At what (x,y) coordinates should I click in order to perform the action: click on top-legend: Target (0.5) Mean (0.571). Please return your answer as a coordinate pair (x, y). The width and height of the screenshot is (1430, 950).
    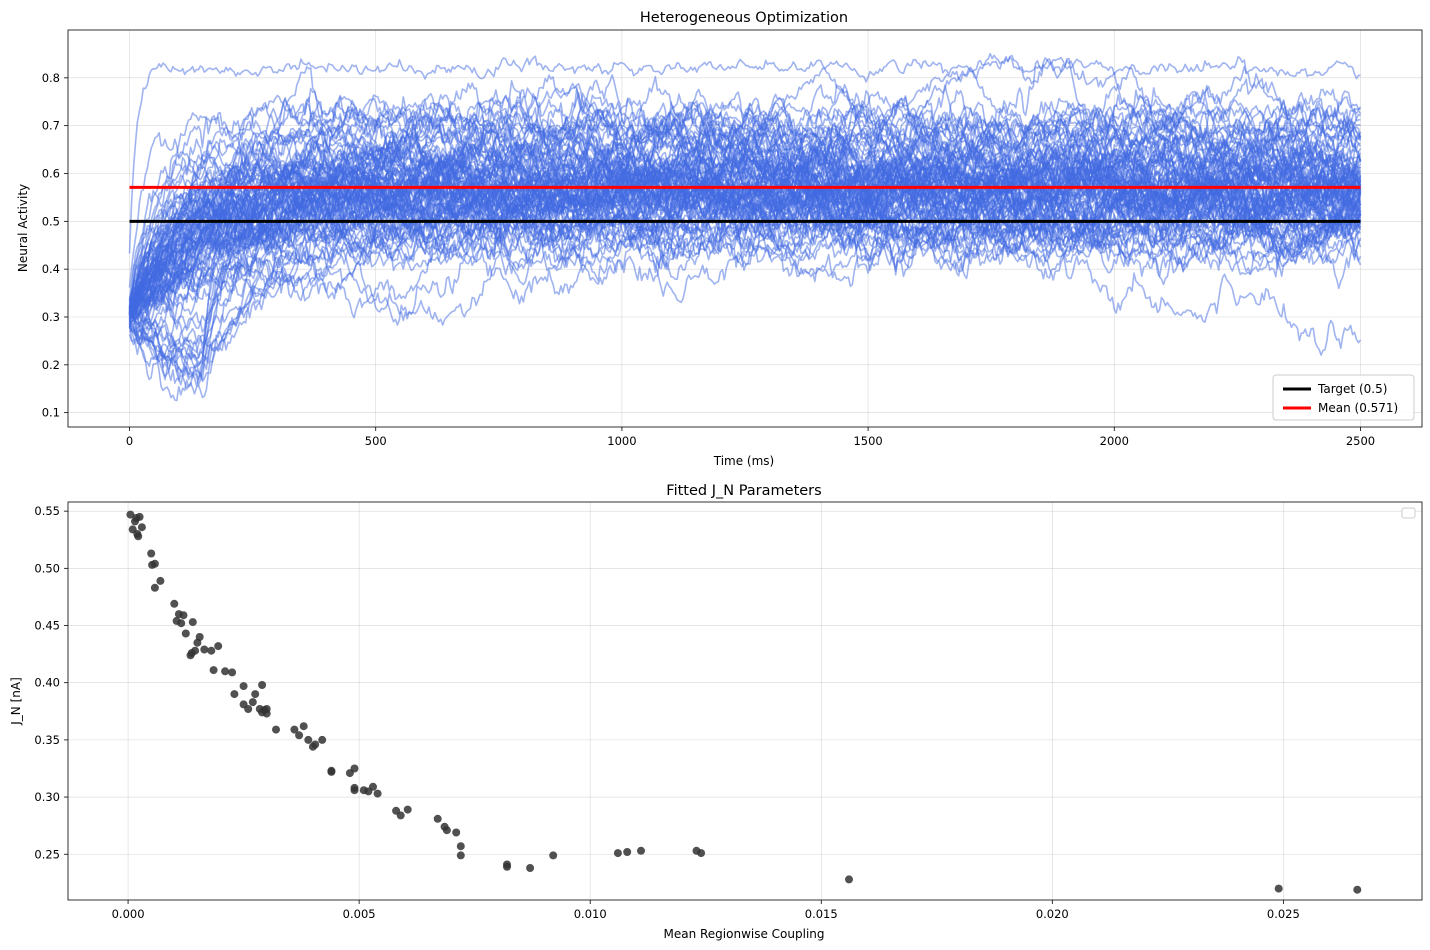
    Looking at the image, I should click on (1343, 397).